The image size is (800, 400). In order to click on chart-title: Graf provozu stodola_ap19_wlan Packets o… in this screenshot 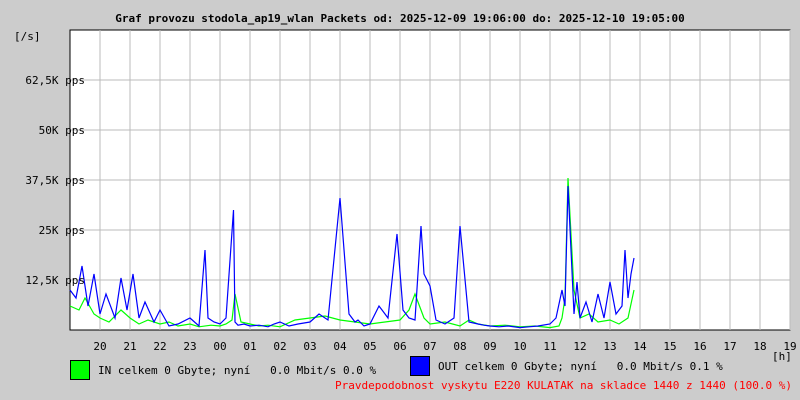, I will do `click(400, 18)`.